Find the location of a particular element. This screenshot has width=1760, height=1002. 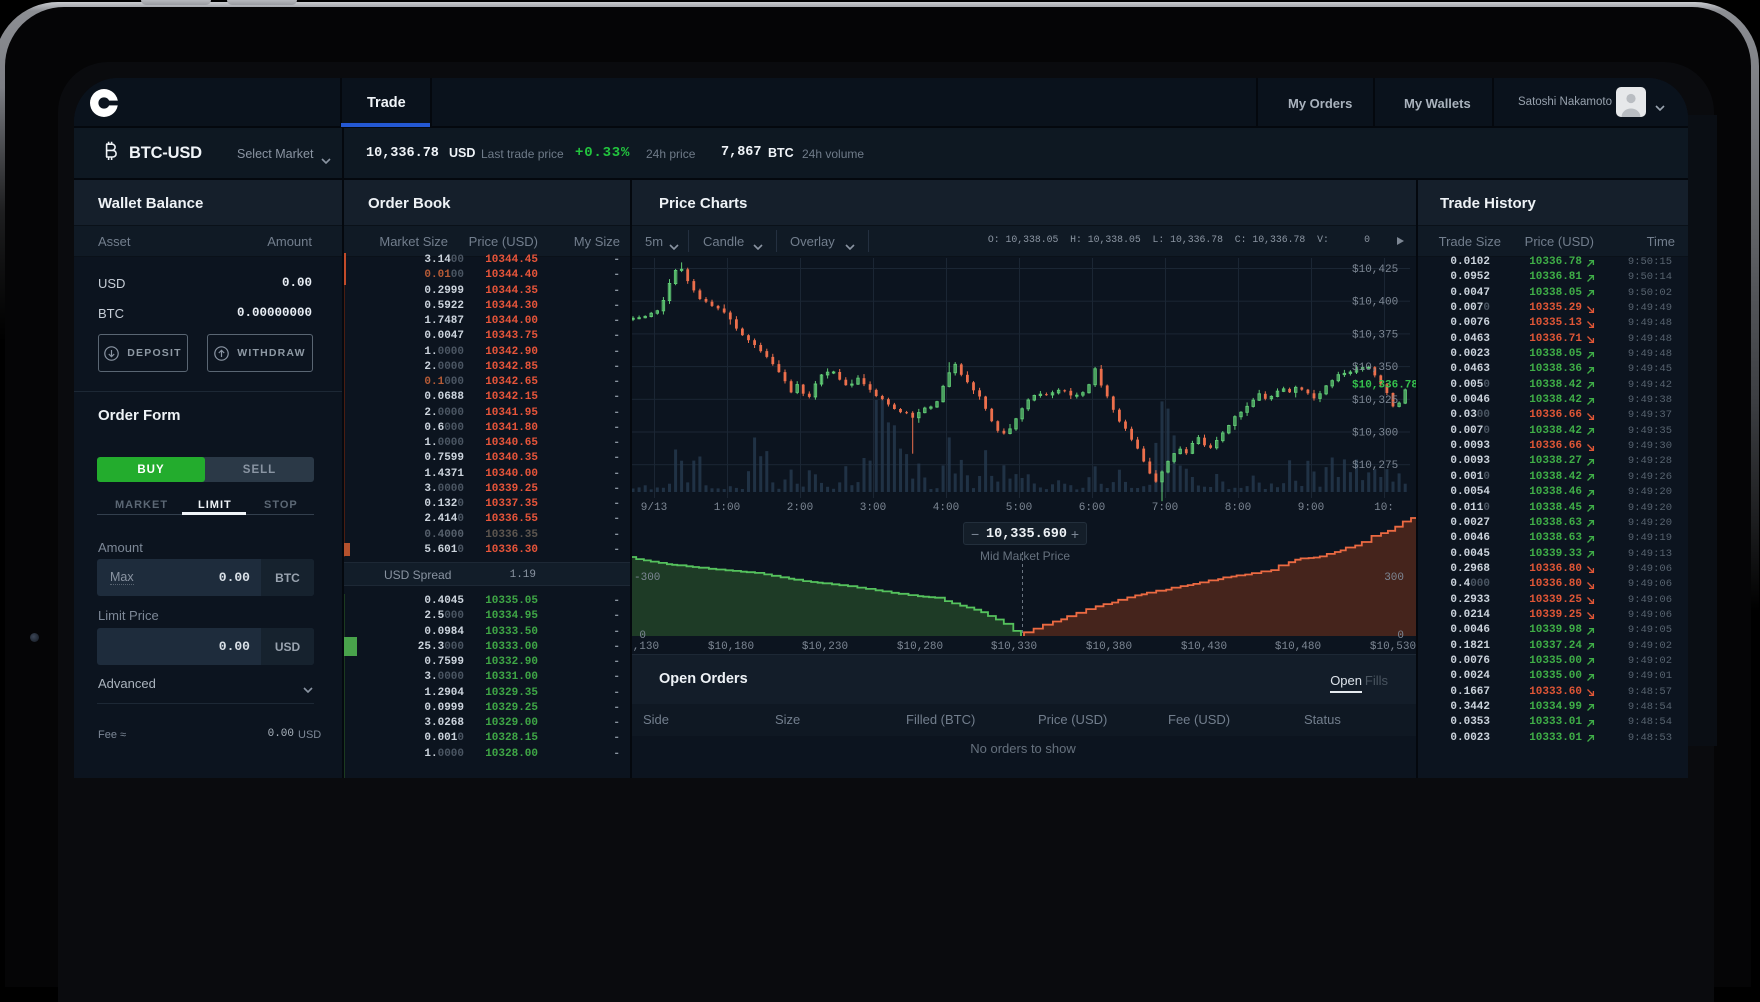

svg-text: 9:00 is located at coordinates (1311, 508).